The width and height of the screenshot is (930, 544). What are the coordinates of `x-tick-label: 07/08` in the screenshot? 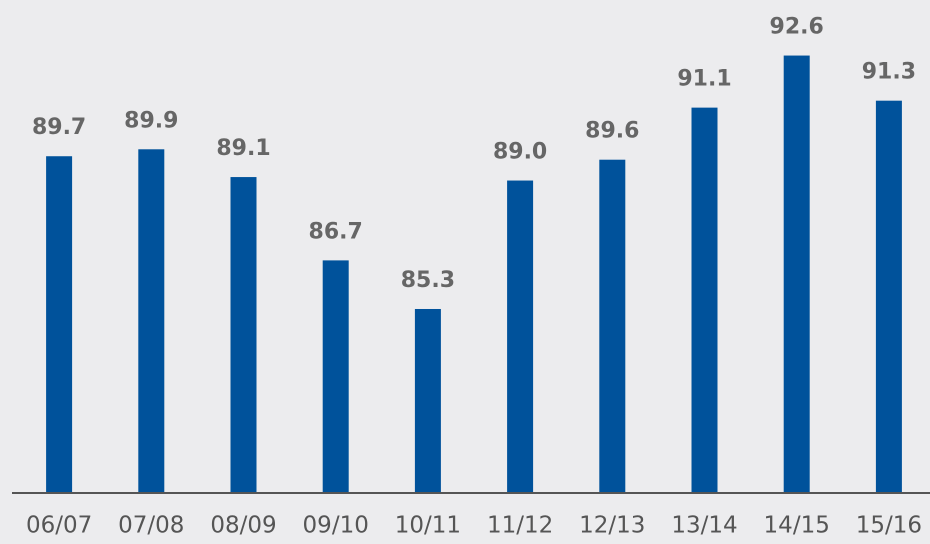 It's located at (151, 526).